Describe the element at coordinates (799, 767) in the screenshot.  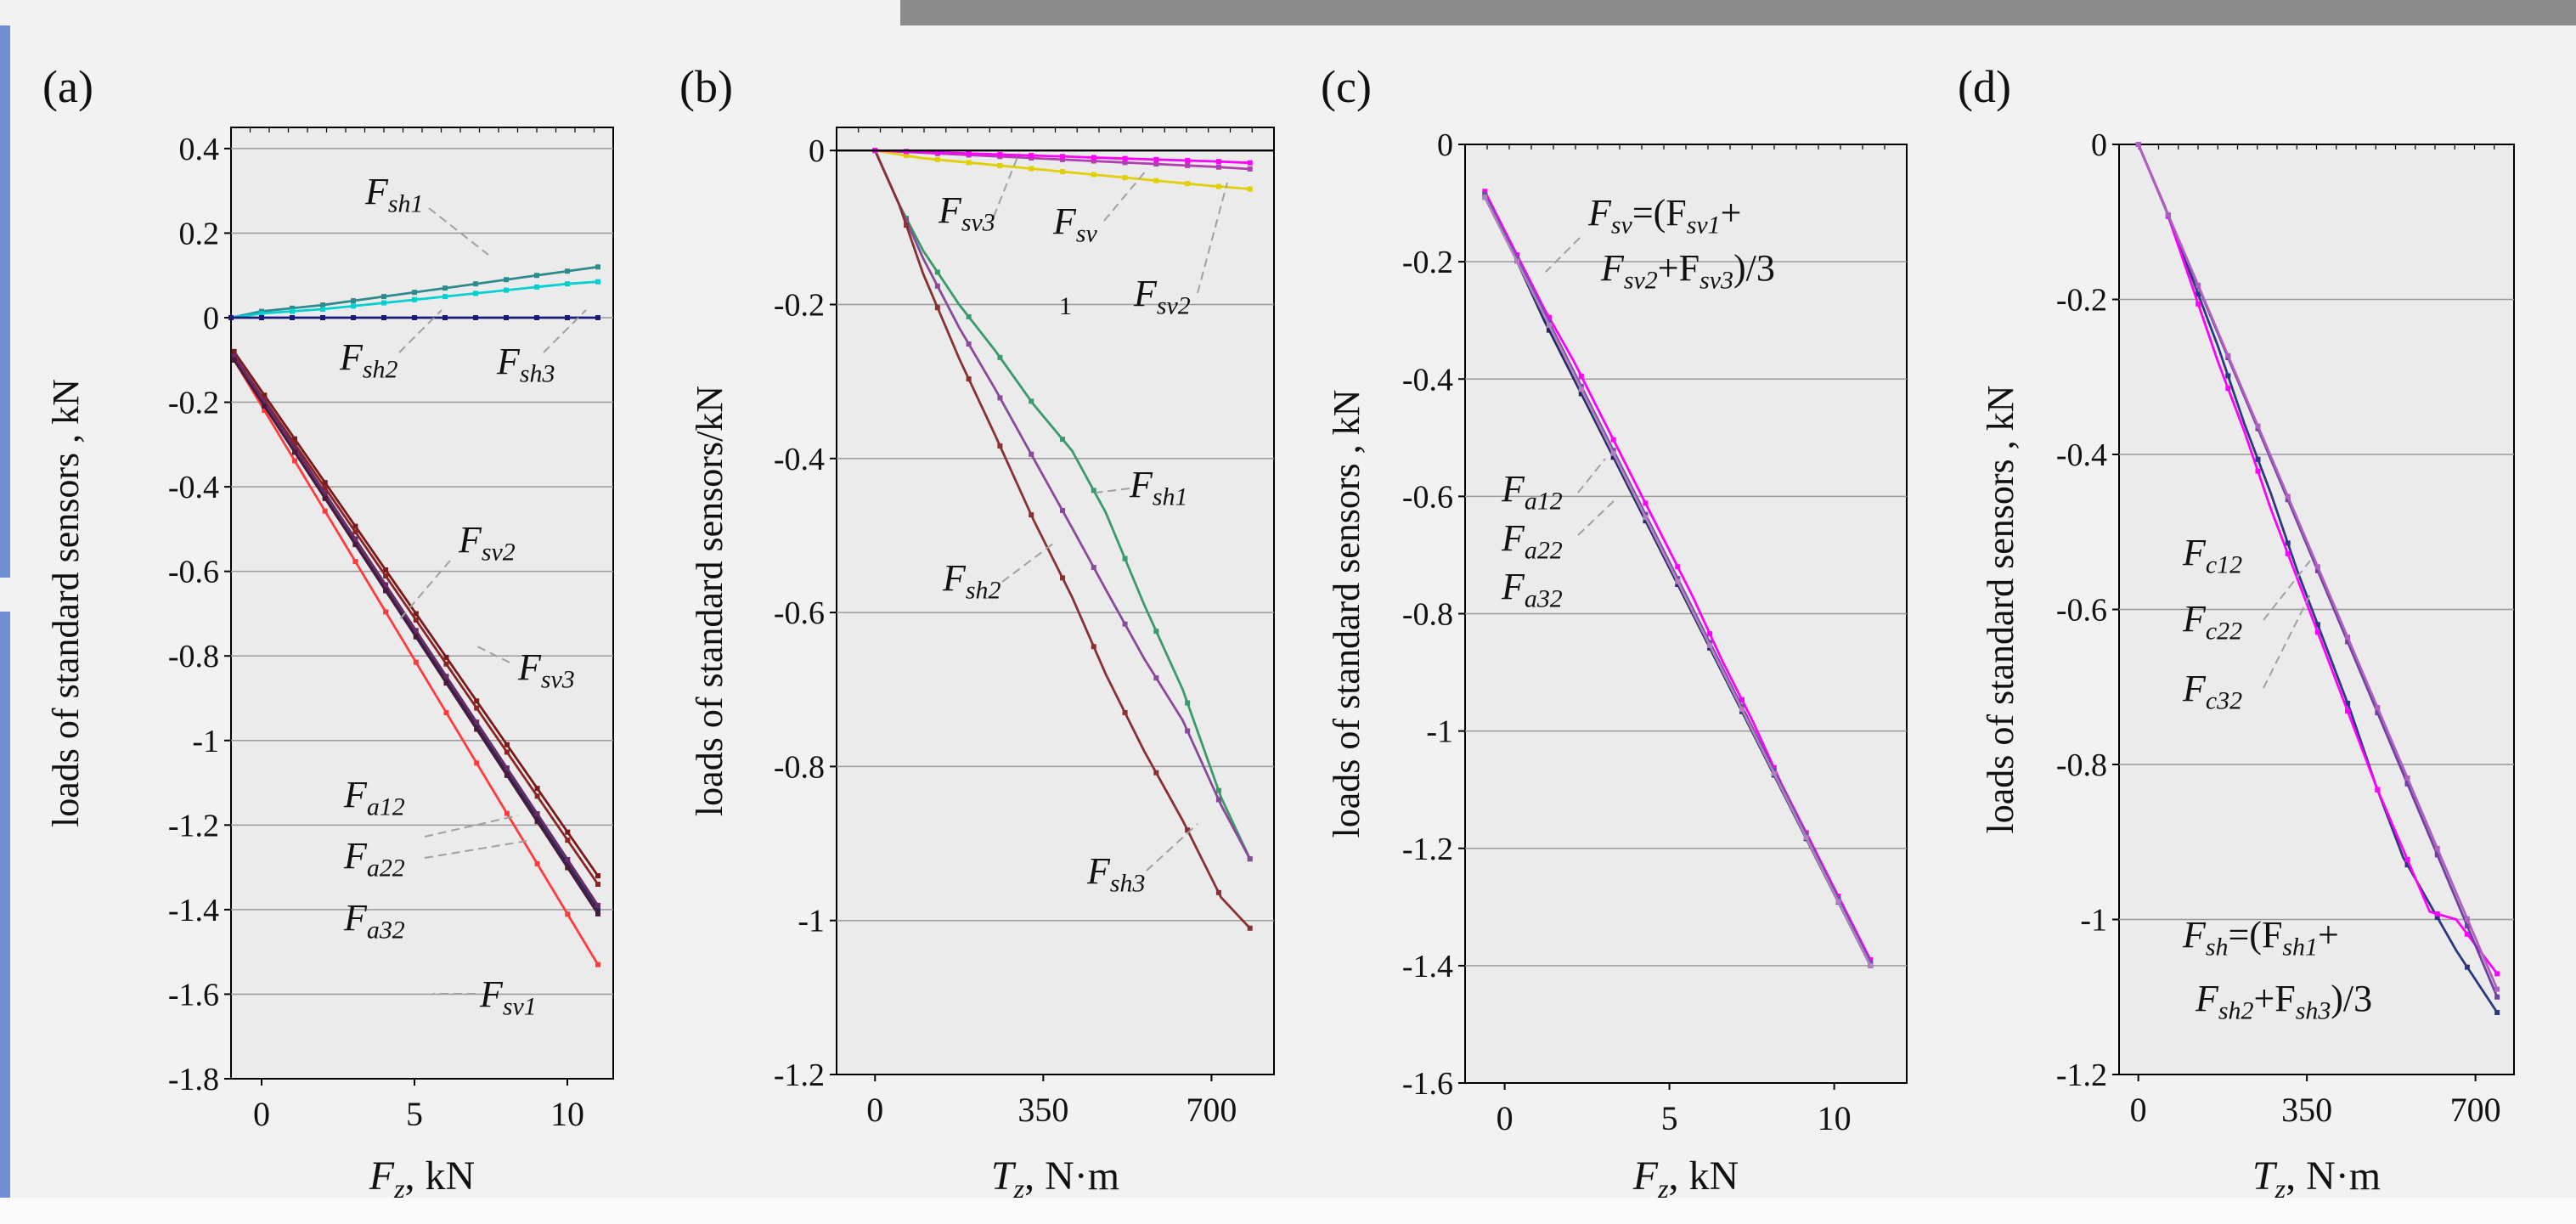
I see `y-tick-label: -0.8` at that location.